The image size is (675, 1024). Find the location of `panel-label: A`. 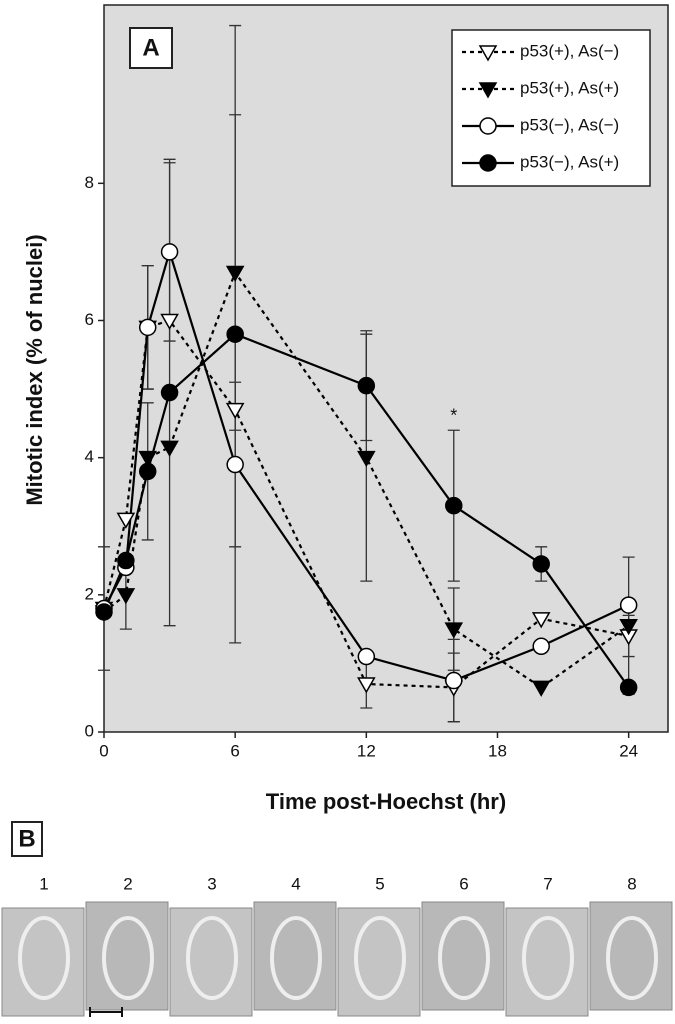

panel-label: A is located at coordinates (150, 47).